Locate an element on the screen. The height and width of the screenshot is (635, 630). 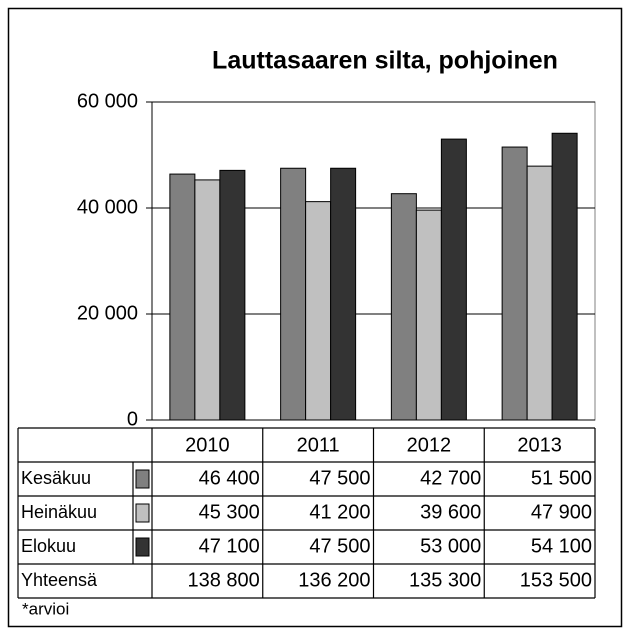
y-tick-label: 60 000 is located at coordinates (107, 101).